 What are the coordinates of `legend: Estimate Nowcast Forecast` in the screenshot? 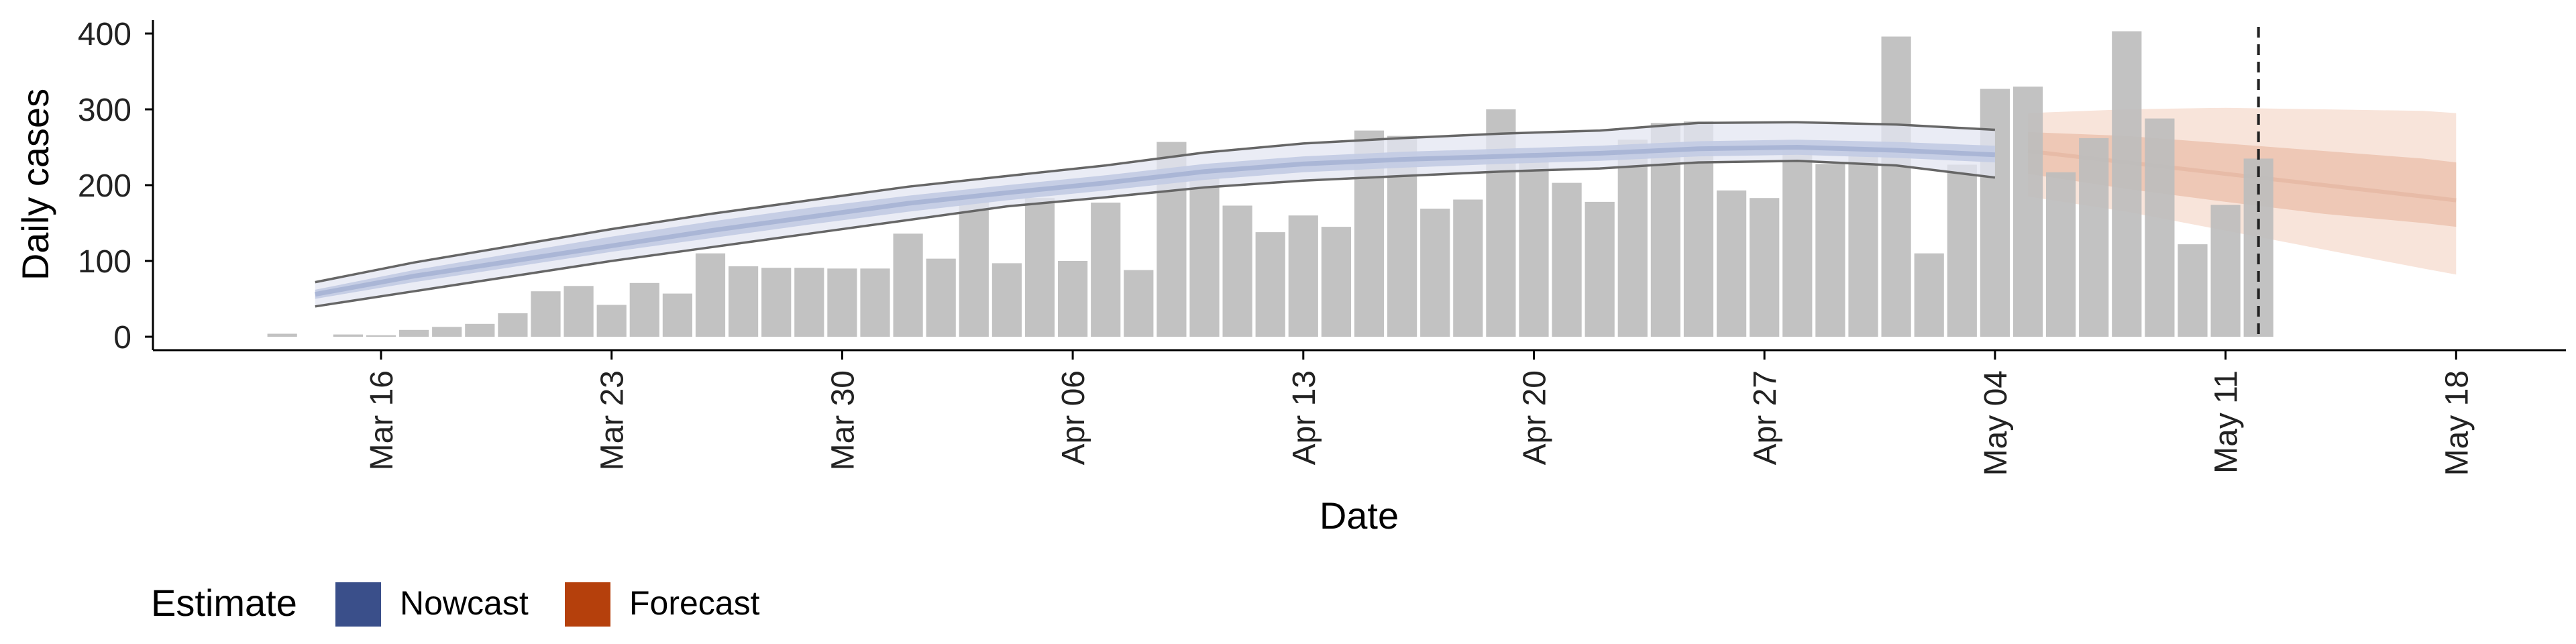 It's located at (455, 604).